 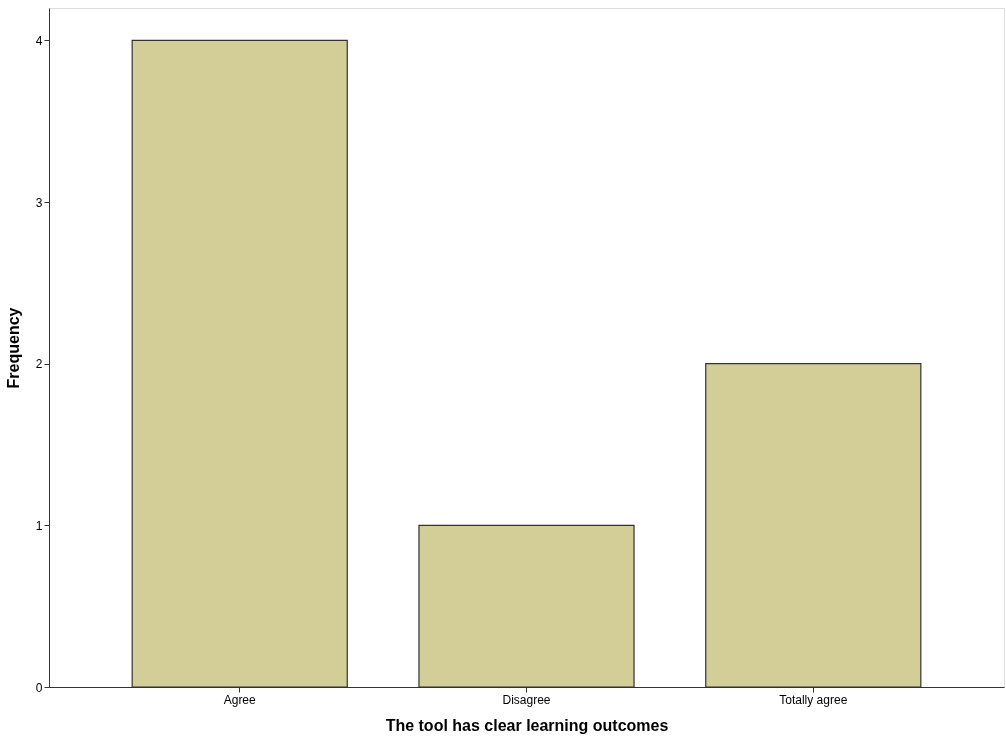 What do you see at coordinates (39, 202) in the screenshot?
I see `y-tick-label: 3` at bounding box center [39, 202].